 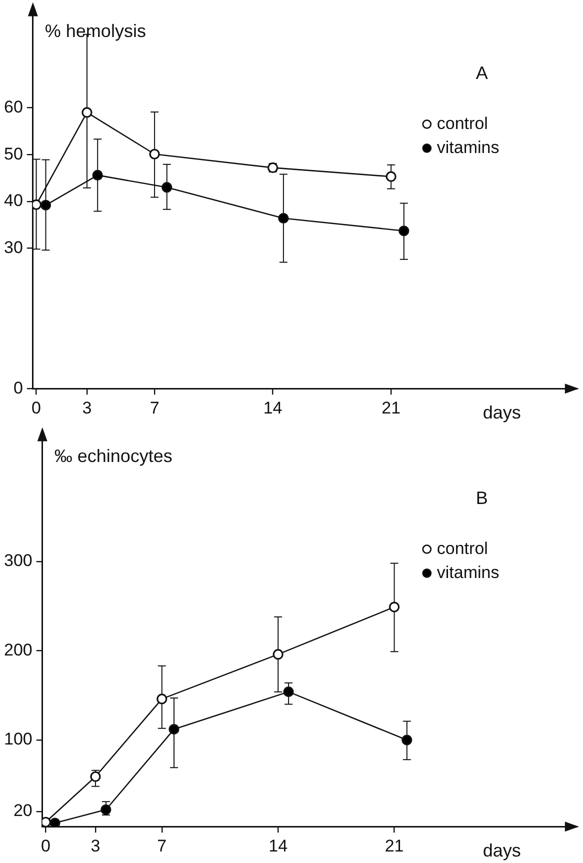 What do you see at coordinates (113, 456) in the screenshot?
I see `y-axis-title: ‰ echinocytes` at bounding box center [113, 456].